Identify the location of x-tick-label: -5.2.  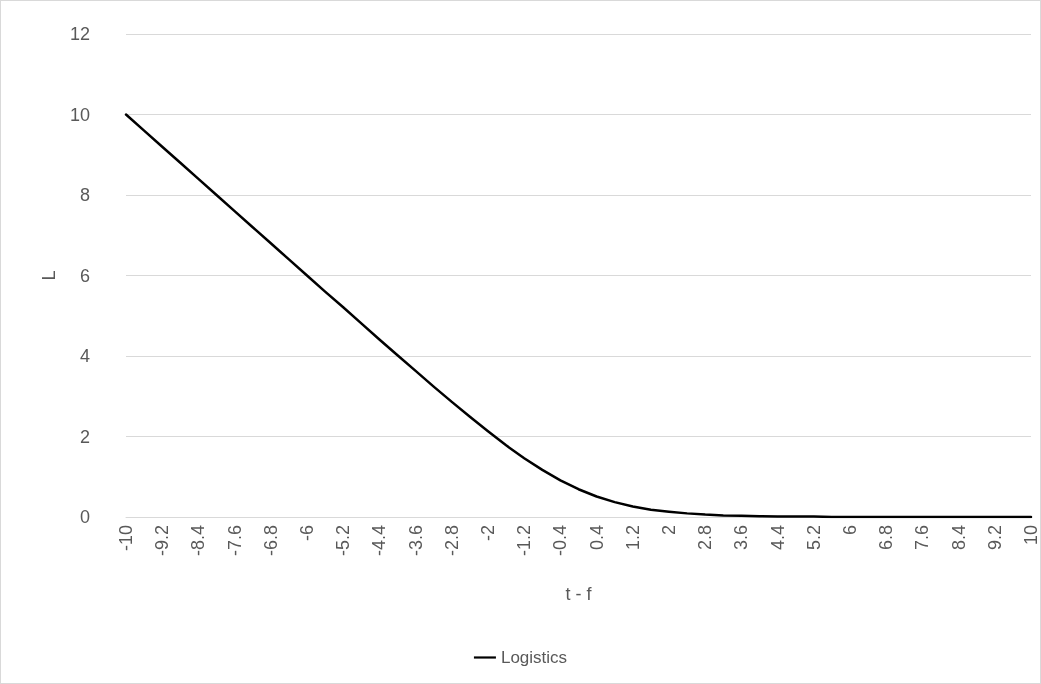
(343, 541).